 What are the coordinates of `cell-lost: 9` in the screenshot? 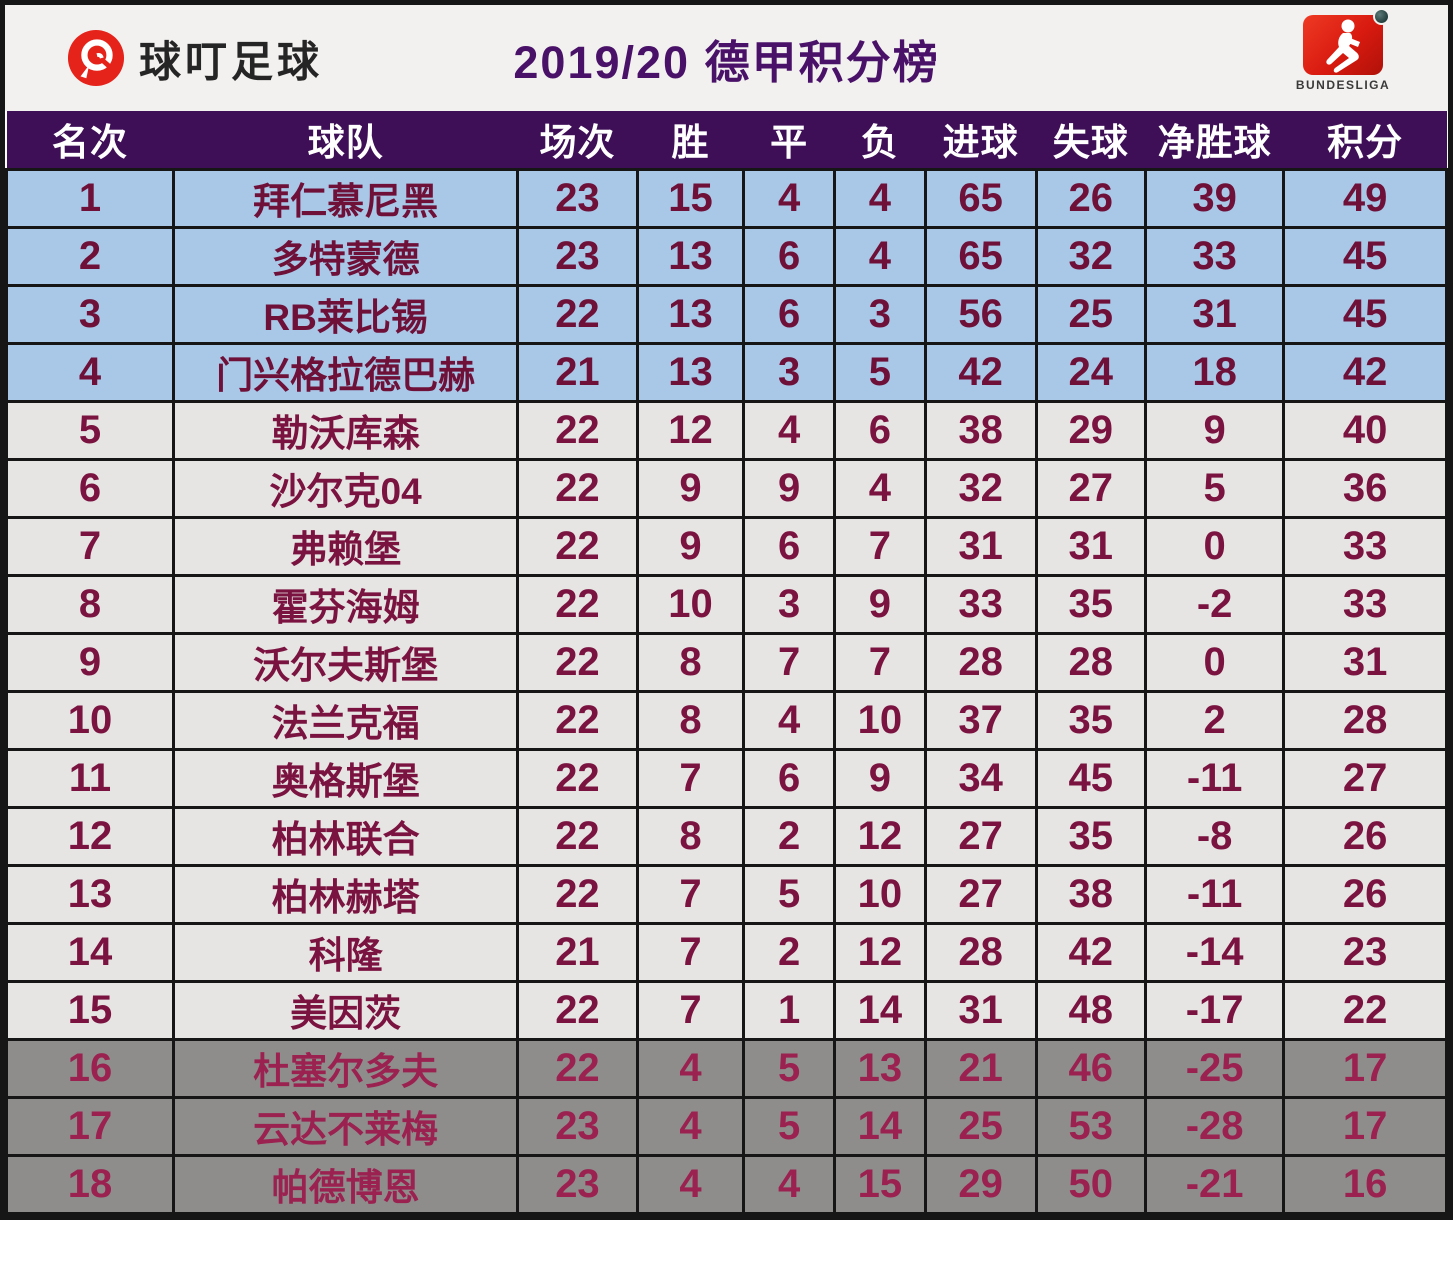 It's located at (879, 604).